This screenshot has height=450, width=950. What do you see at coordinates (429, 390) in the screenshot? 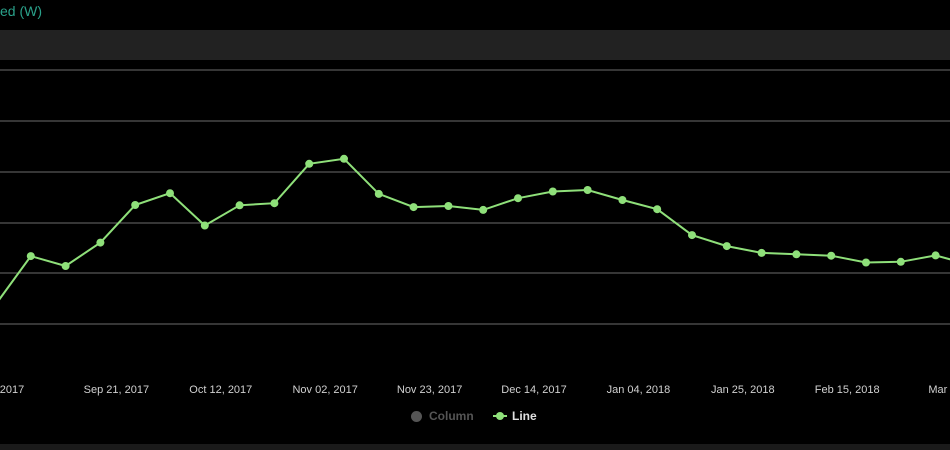
I see `x-tick-label-4: Nov 23, 2017` at bounding box center [429, 390].